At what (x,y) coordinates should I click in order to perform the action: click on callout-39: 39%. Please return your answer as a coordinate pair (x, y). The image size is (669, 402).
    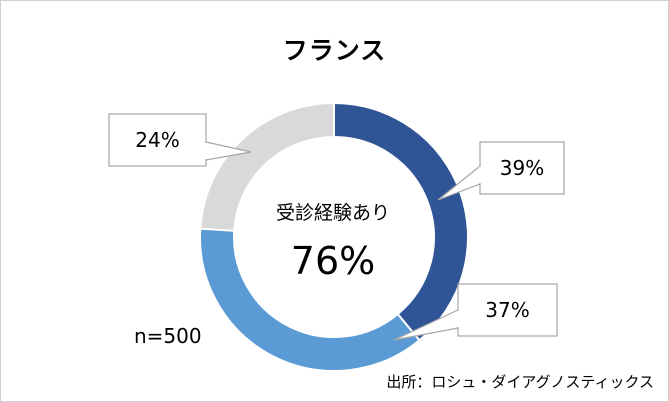
    Looking at the image, I should click on (501, 171).